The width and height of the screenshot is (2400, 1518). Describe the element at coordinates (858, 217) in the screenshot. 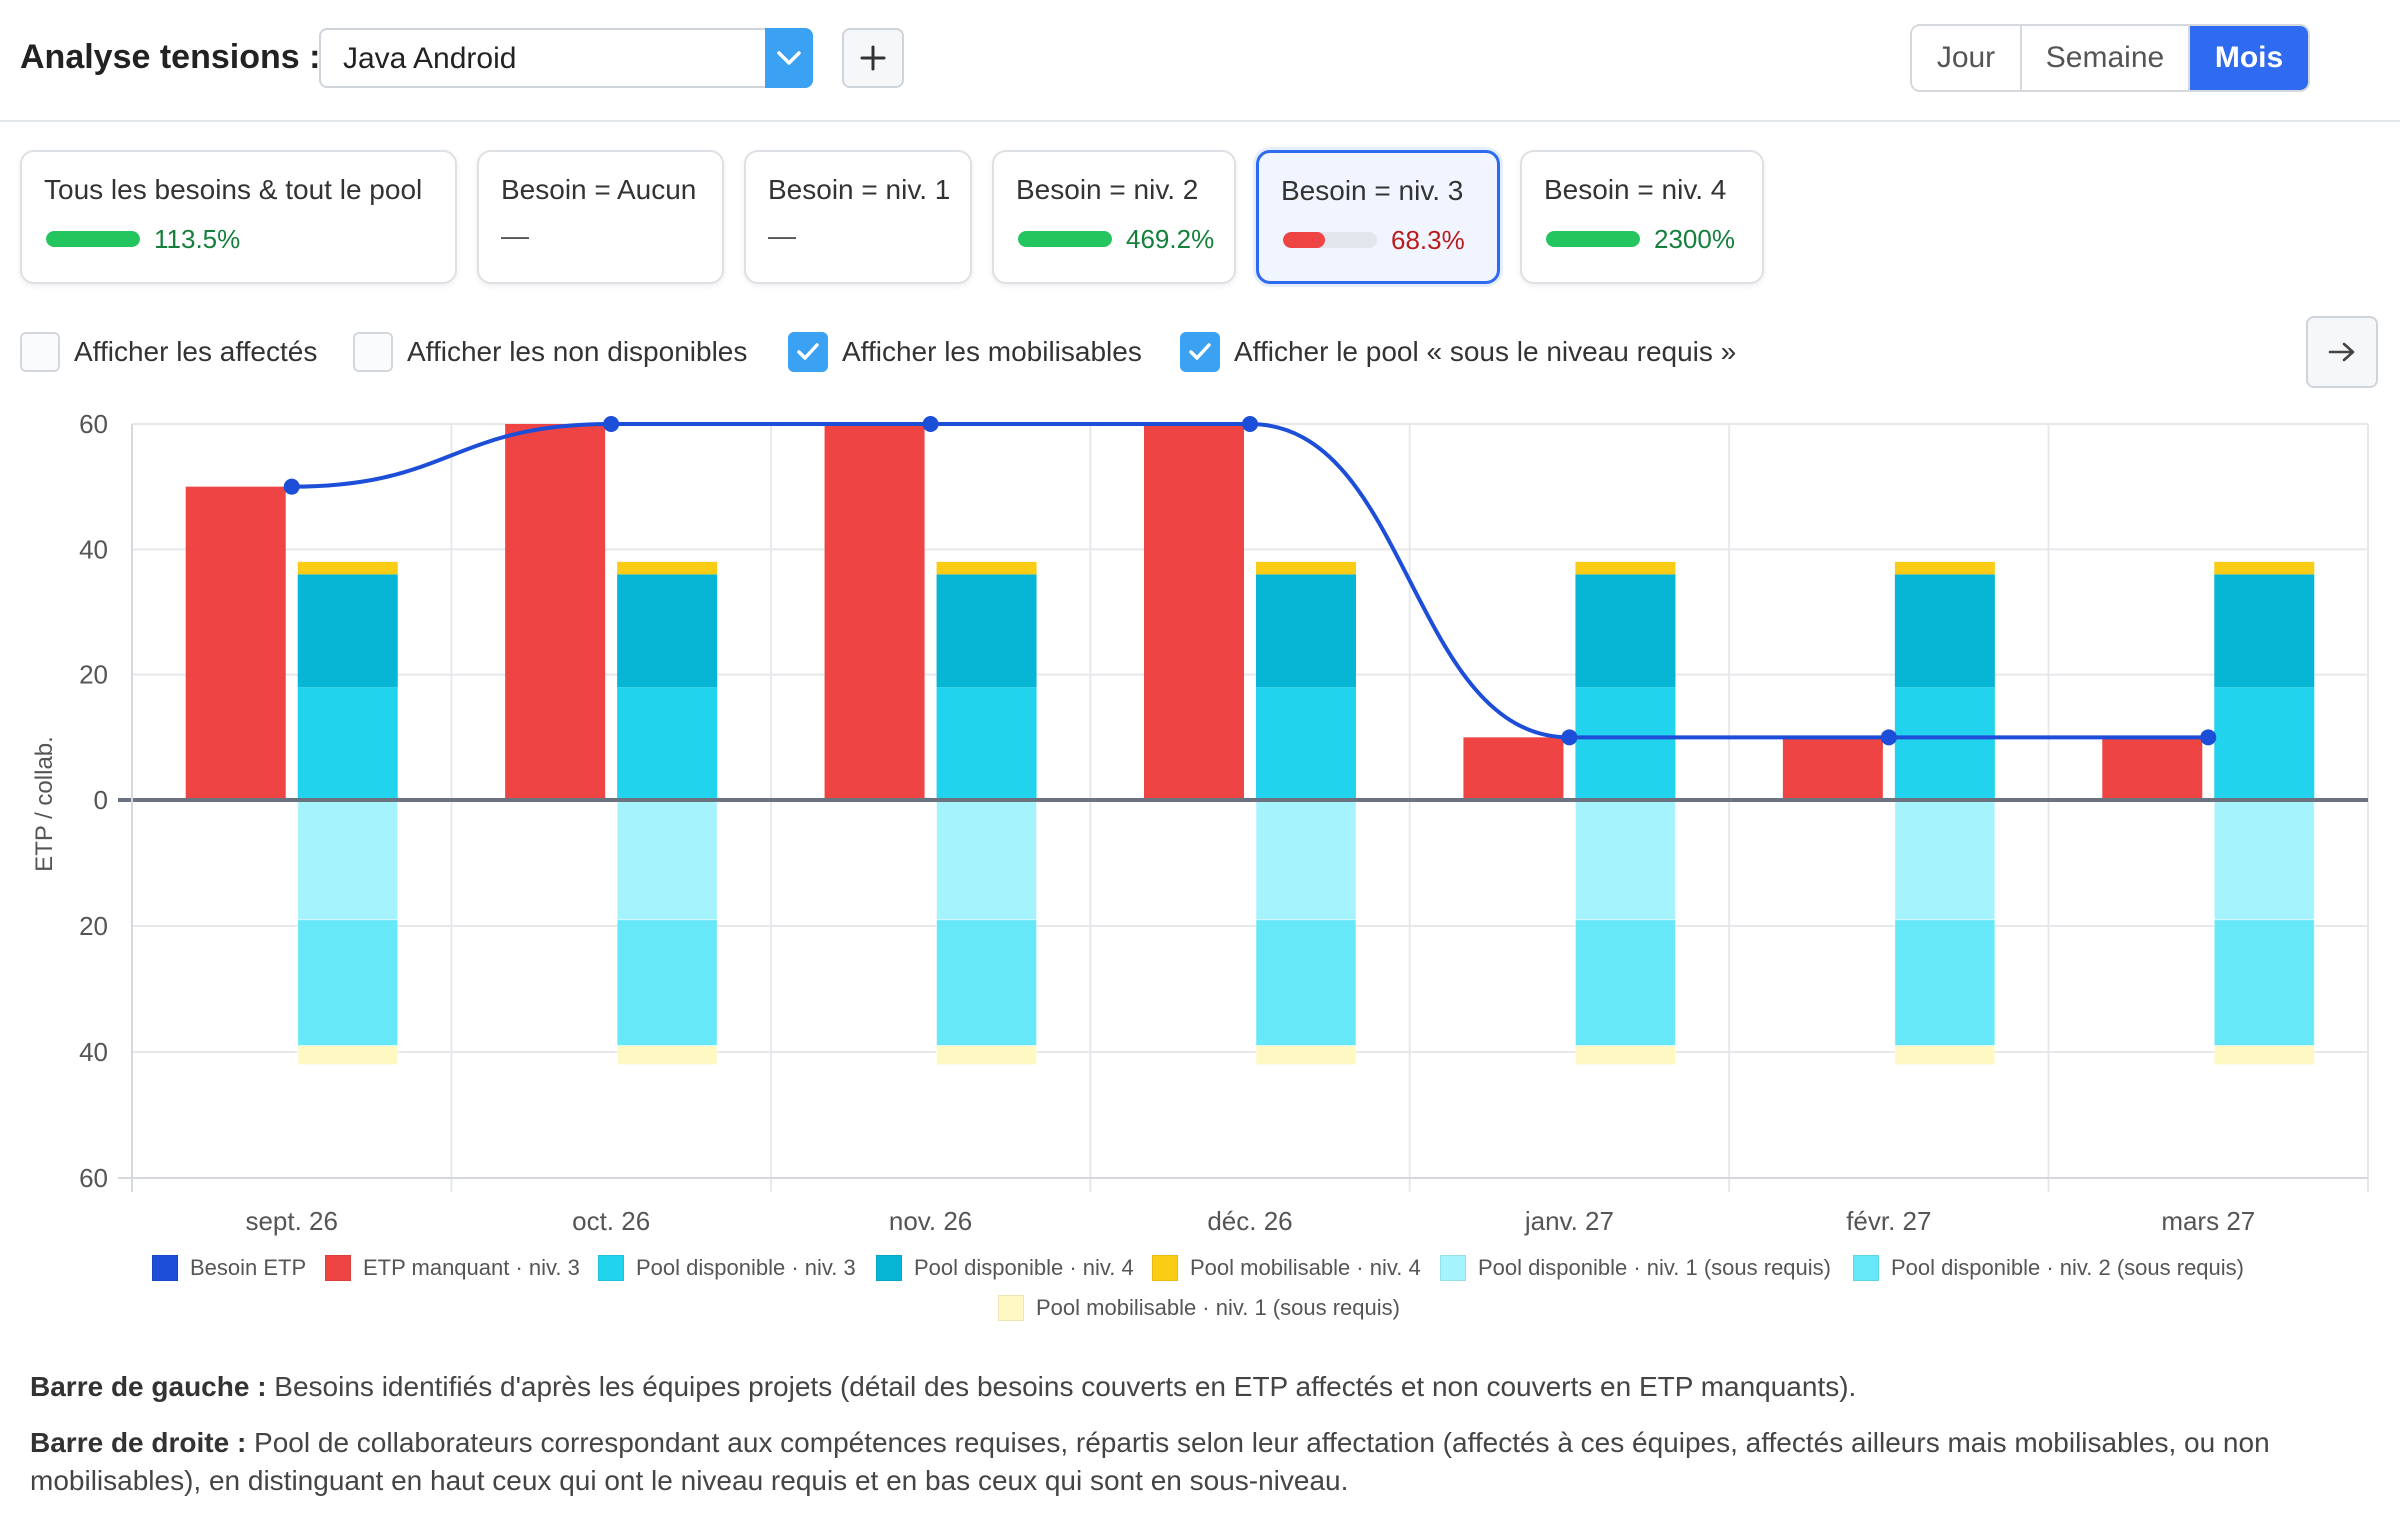

I see `level-card: Besoin = niv. 1 —` at that location.